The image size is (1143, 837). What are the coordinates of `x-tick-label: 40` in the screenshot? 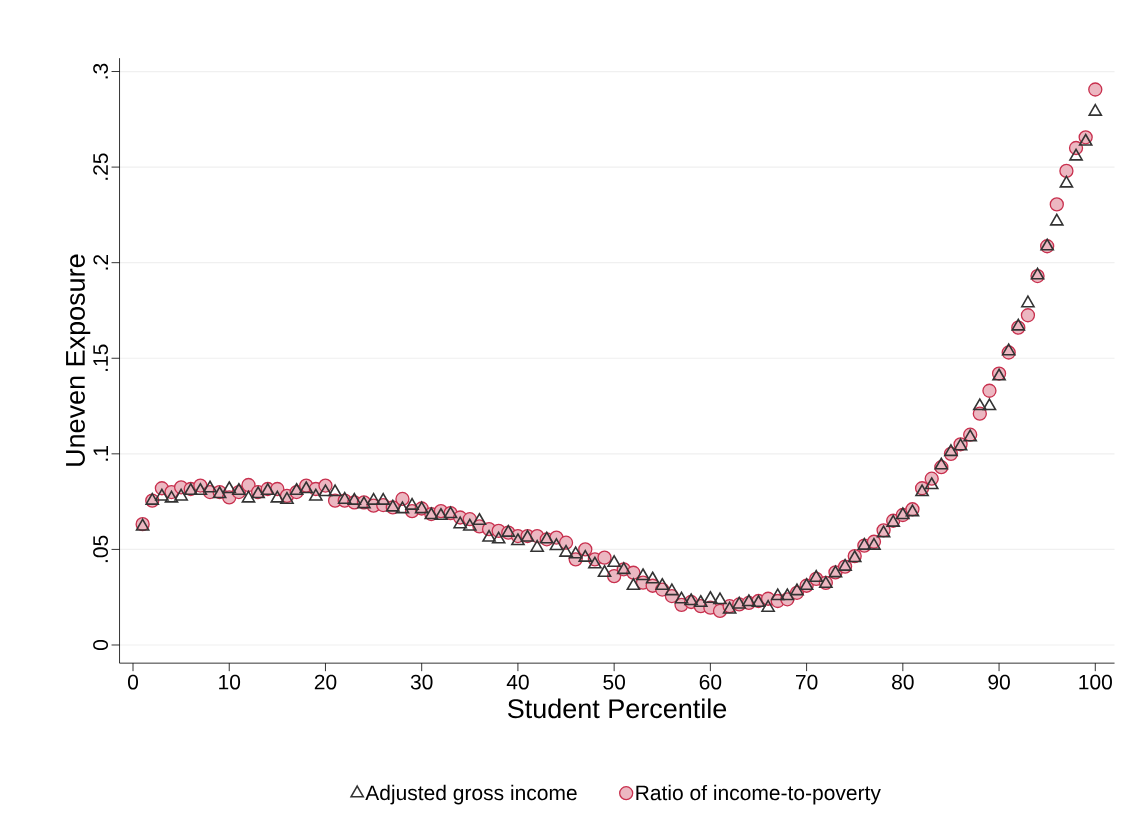 It's located at (517, 682).